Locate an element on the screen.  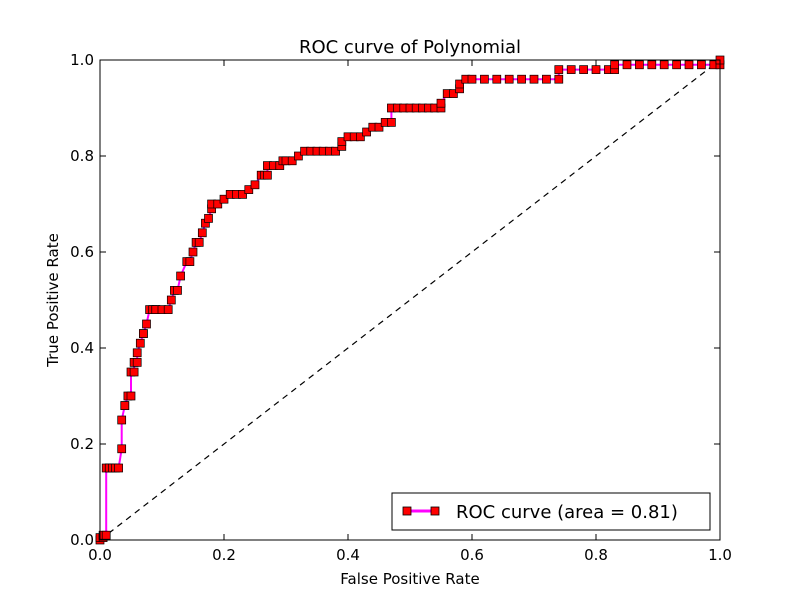
chart-title: ROC curve of Polynomial is located at coordinates (410, 47).